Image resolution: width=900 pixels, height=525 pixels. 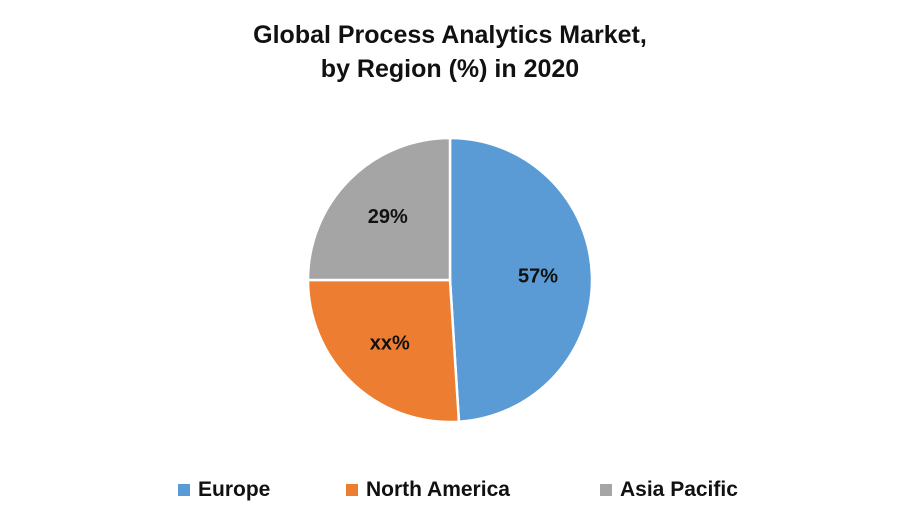 I want to click on pie-slice-asia-pacific, so click(x=379, y=209).